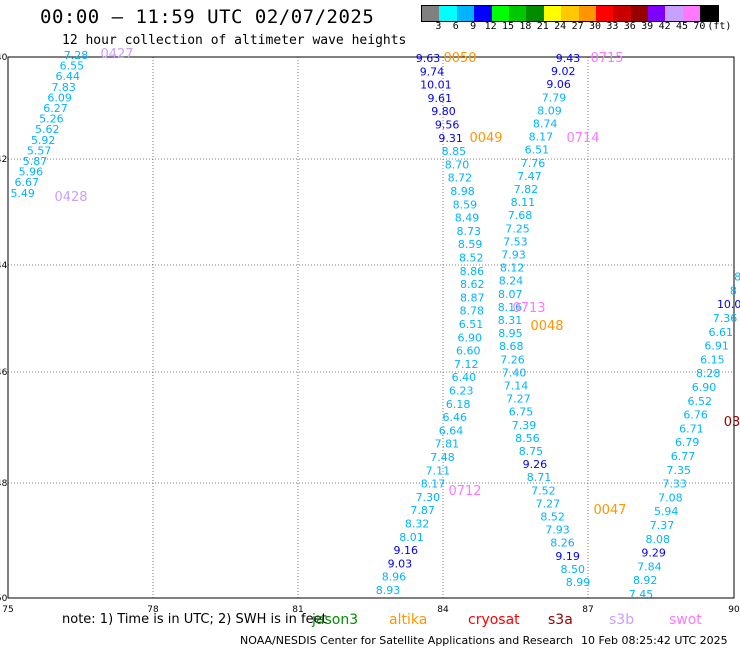 The height and width of the screenshot is (650, 740). What do you see at coordinates (35, 161) in the screenshot?
I see `swh-value: 5.87` at bounding box center [35, 161].